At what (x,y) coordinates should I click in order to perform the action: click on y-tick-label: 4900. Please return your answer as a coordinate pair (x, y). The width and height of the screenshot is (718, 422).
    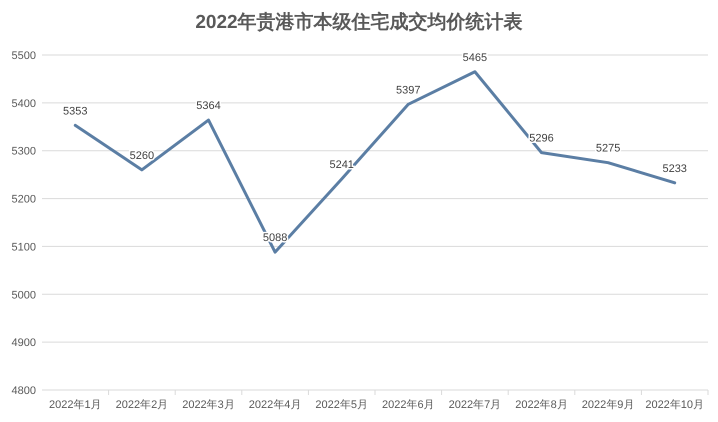
    Looking at the image, I should click on (24, 343).